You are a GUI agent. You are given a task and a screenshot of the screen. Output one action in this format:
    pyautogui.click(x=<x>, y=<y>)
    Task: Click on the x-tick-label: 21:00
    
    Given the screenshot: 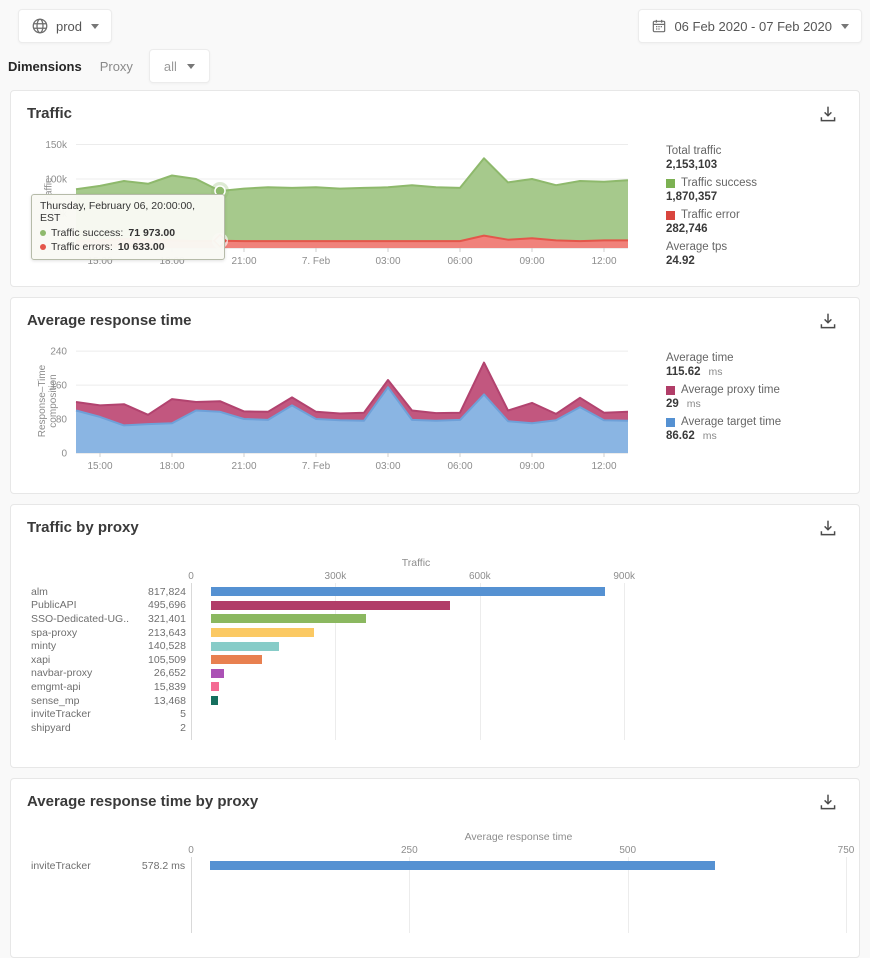 What is the action you would take?
    pyautogui.click(x=243, y=466)
    